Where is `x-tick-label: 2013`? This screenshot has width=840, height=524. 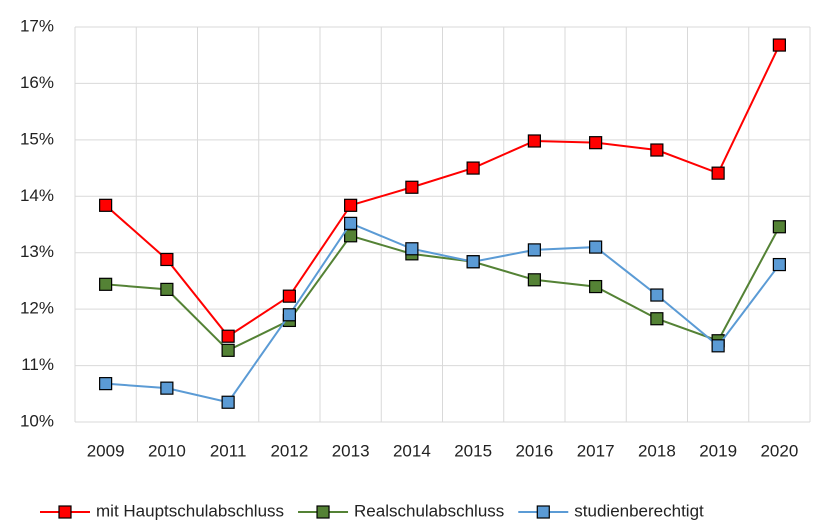 x-tick-label: 2013 is located at coordinates (351, 450).